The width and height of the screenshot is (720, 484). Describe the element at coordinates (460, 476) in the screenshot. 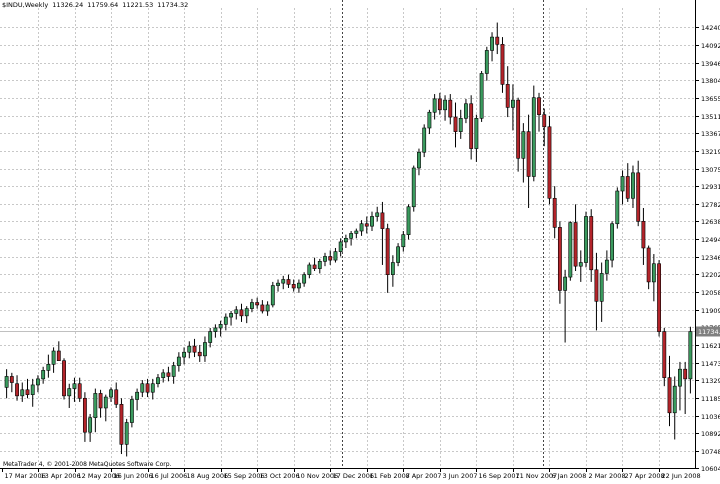

I see `x-tick-label: 3 Jun 2007` at that location.